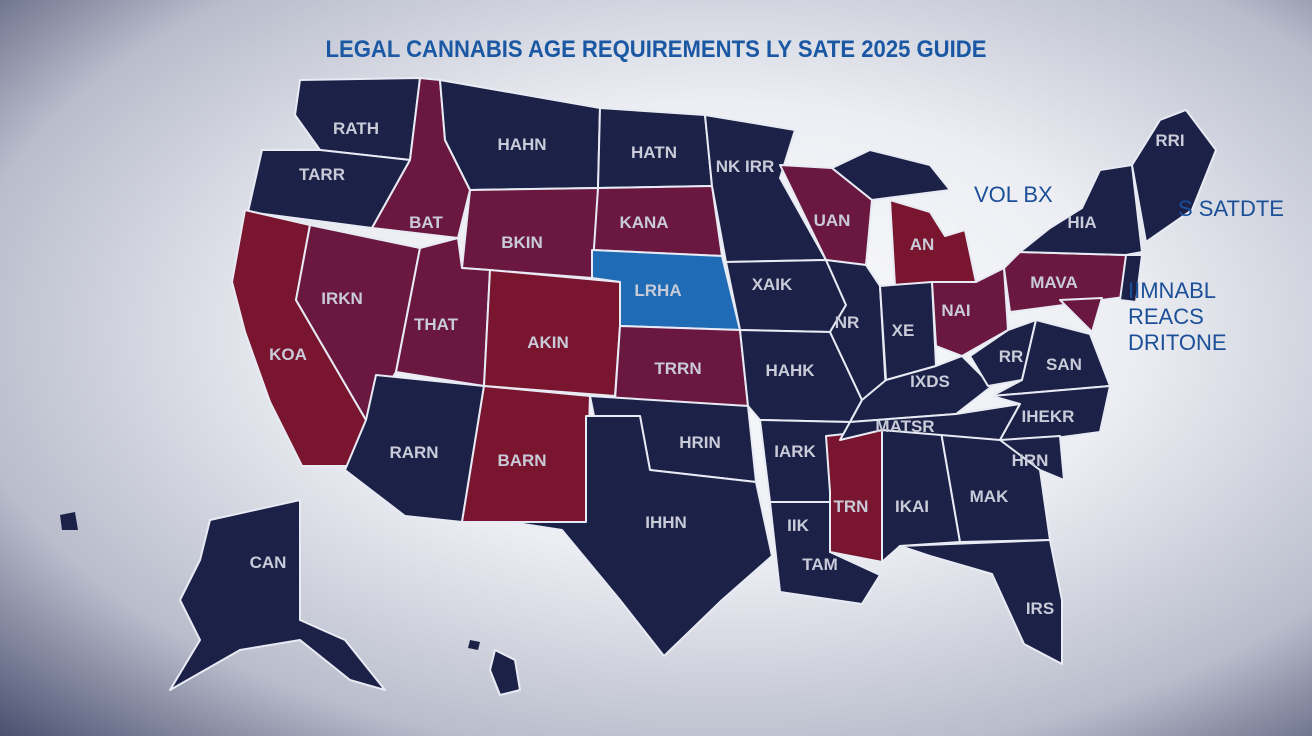 Image resolution: width=1312 pixels, height=736 pixels. Describe the element at coordinates (1064, 364) in the screenshot. I see `label-va: SAN` at that location.